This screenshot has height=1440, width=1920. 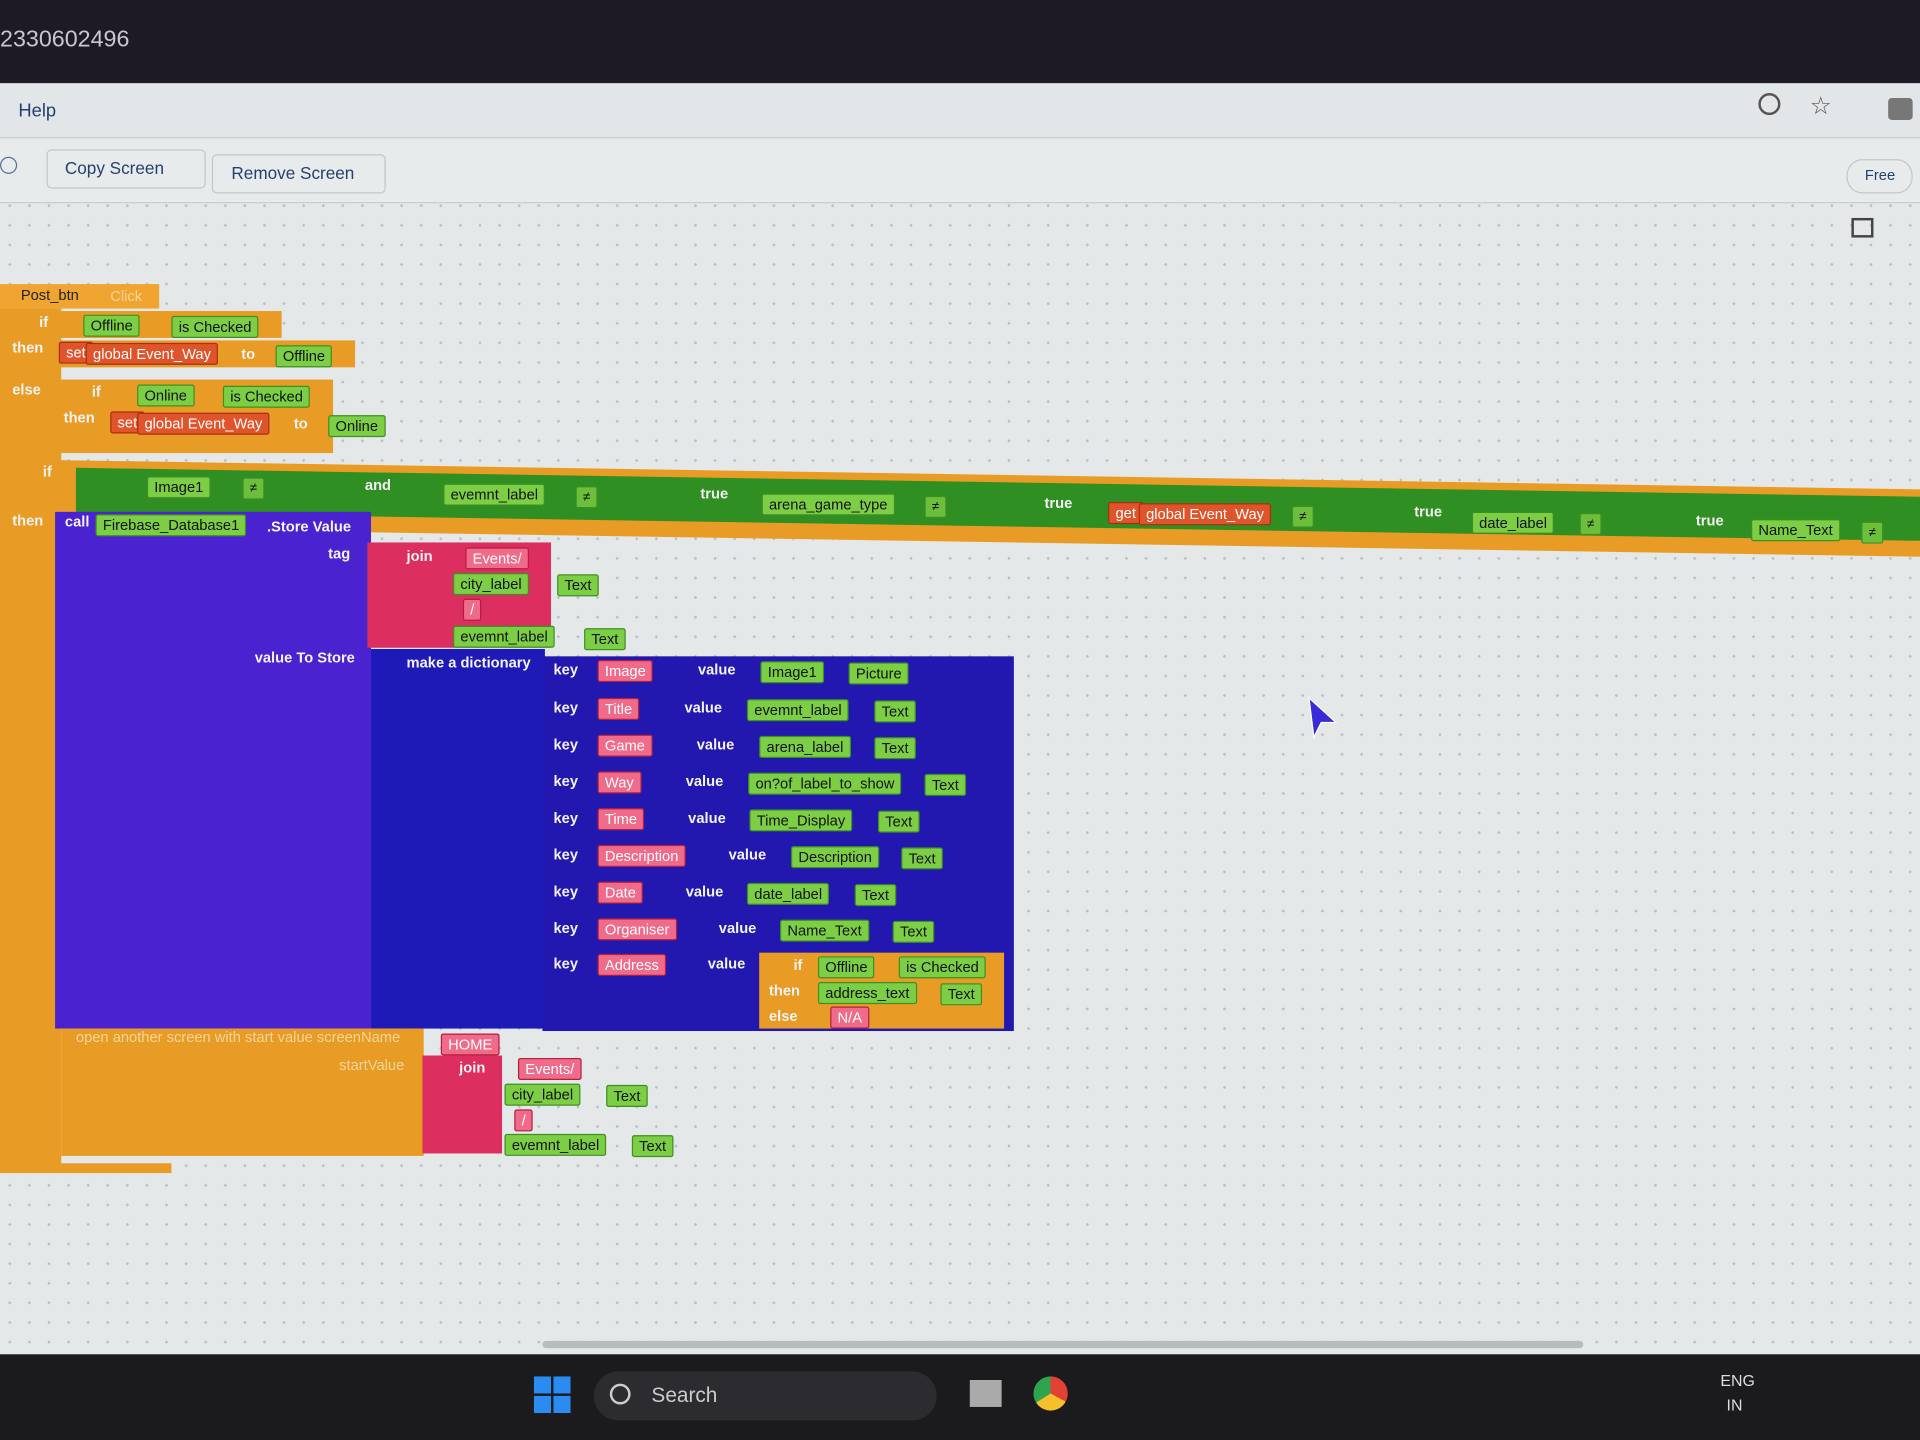 What do you see at coordinates (1820, 107) in the screenshot?
I see `star-icon: ☆` at bounding box center [1820, 107].